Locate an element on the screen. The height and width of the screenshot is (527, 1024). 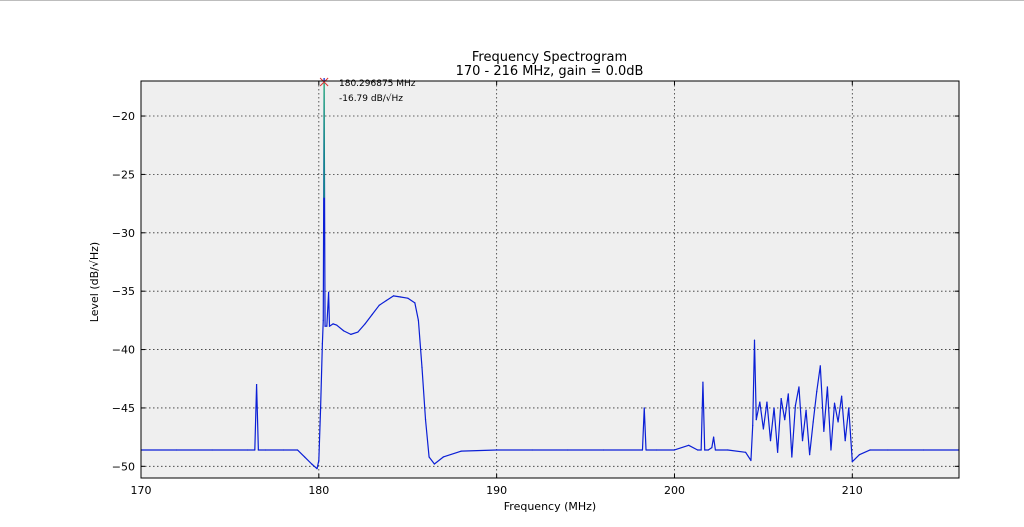
x-tick-label: 190 is located at coordinates (496, 490).